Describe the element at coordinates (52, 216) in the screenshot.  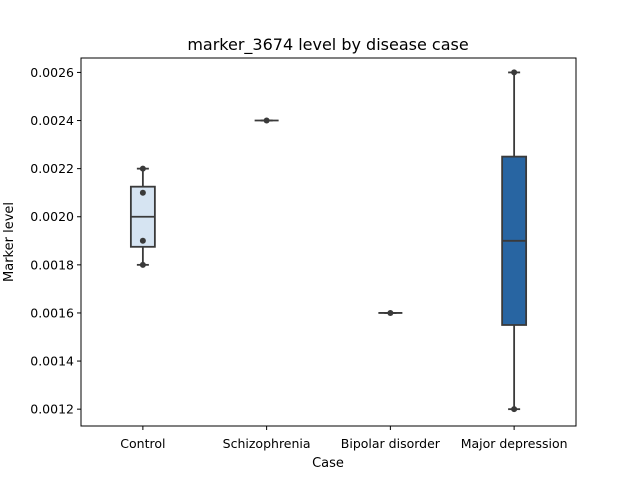
I see `y-tick-label: 0.0020` at that location.